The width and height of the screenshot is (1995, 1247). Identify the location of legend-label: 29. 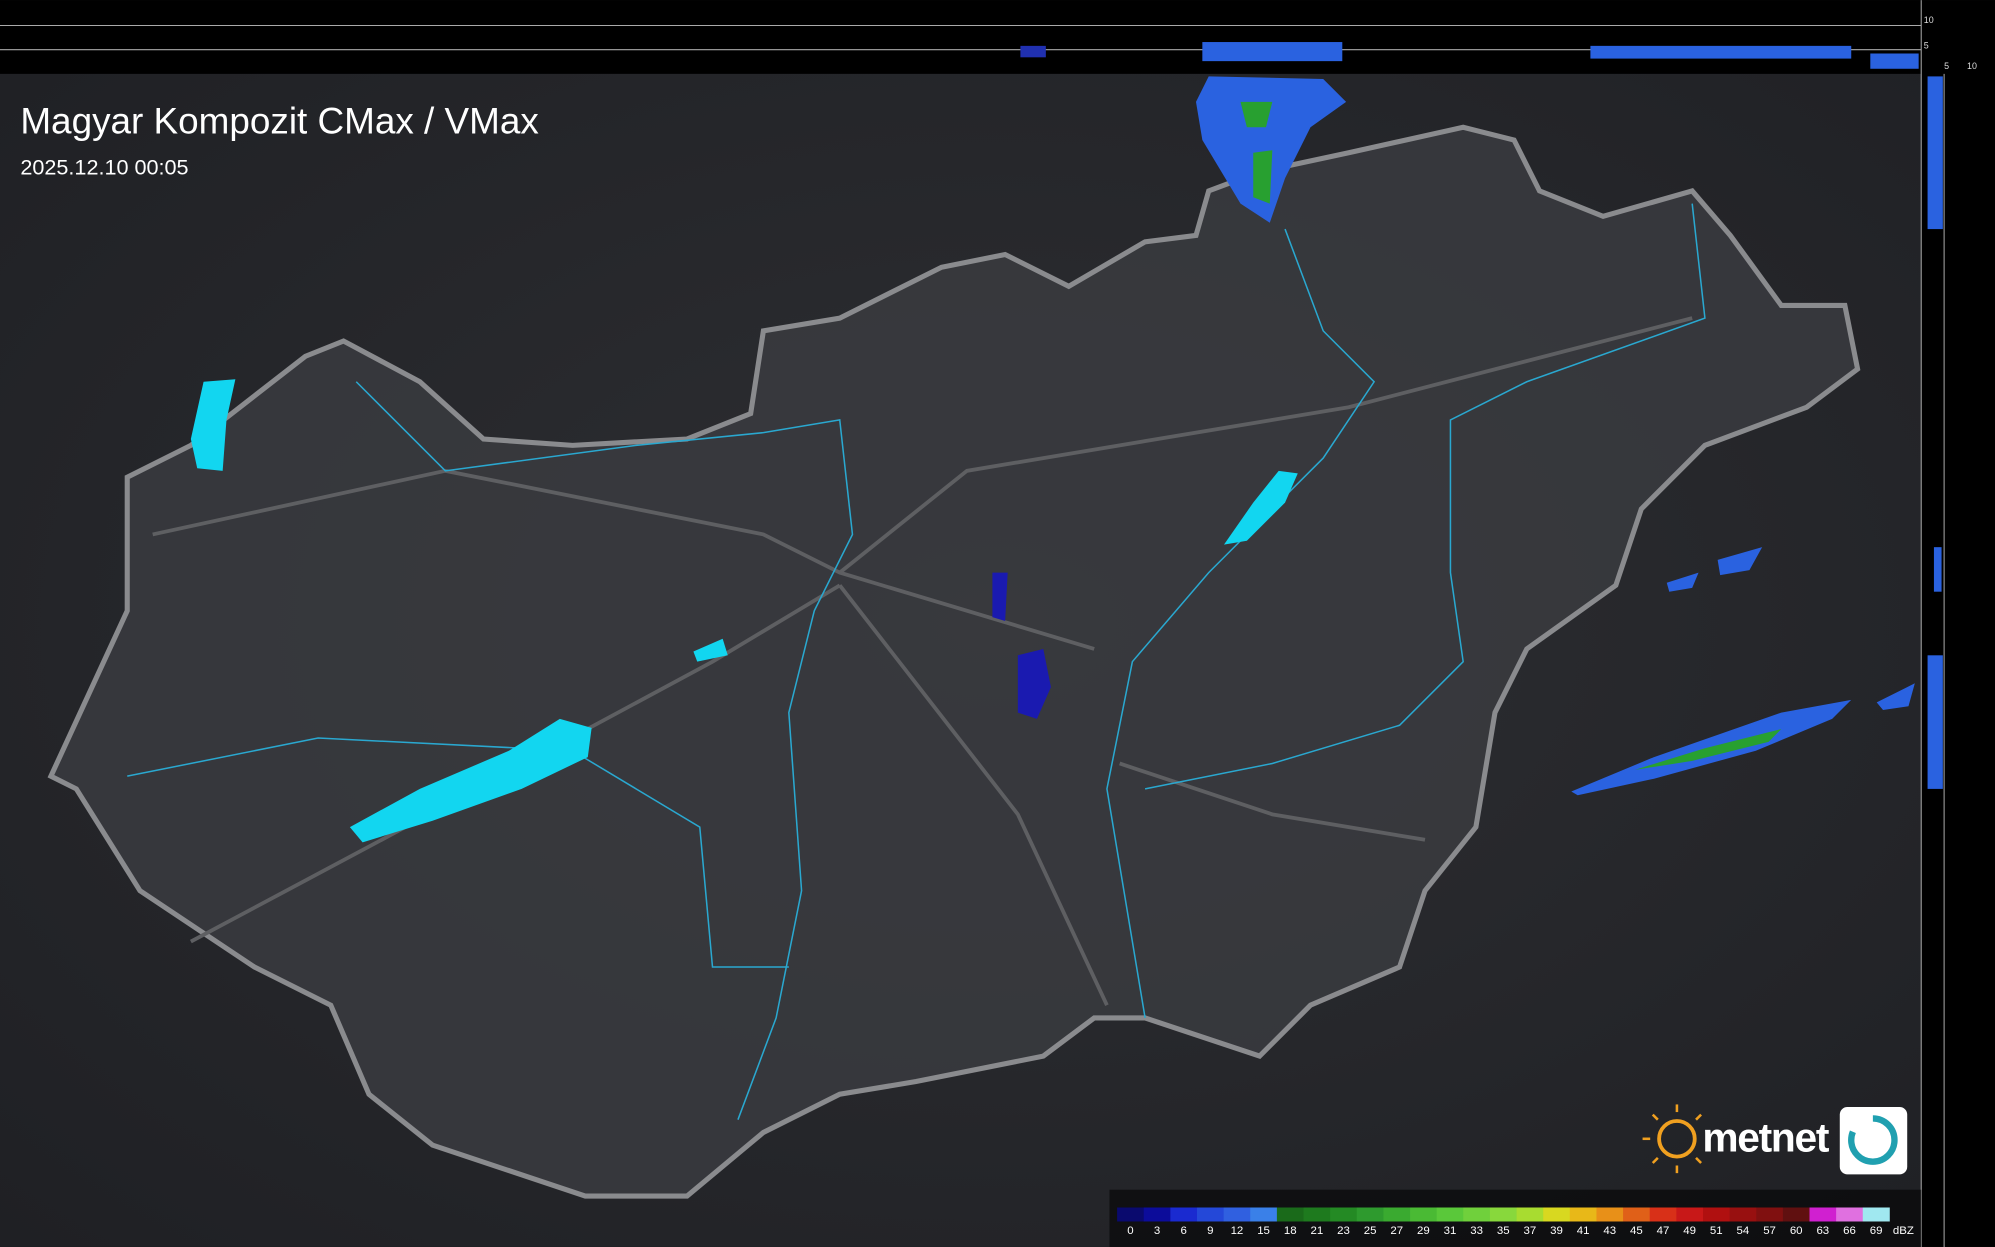
(1423, 1231).